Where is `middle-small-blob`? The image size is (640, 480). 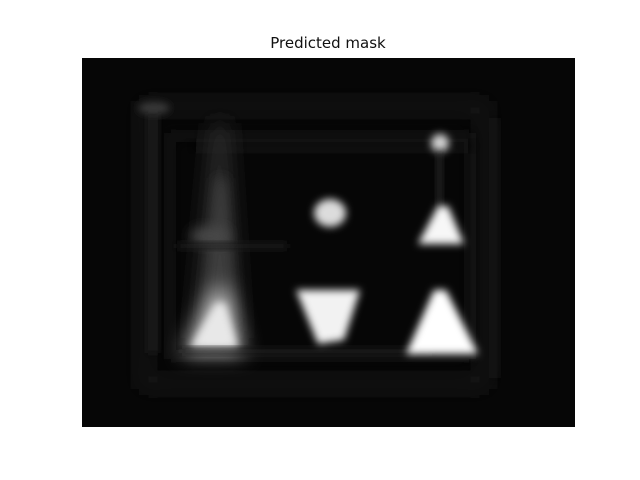
middle-small-blob is located at coordinates (330, 213).